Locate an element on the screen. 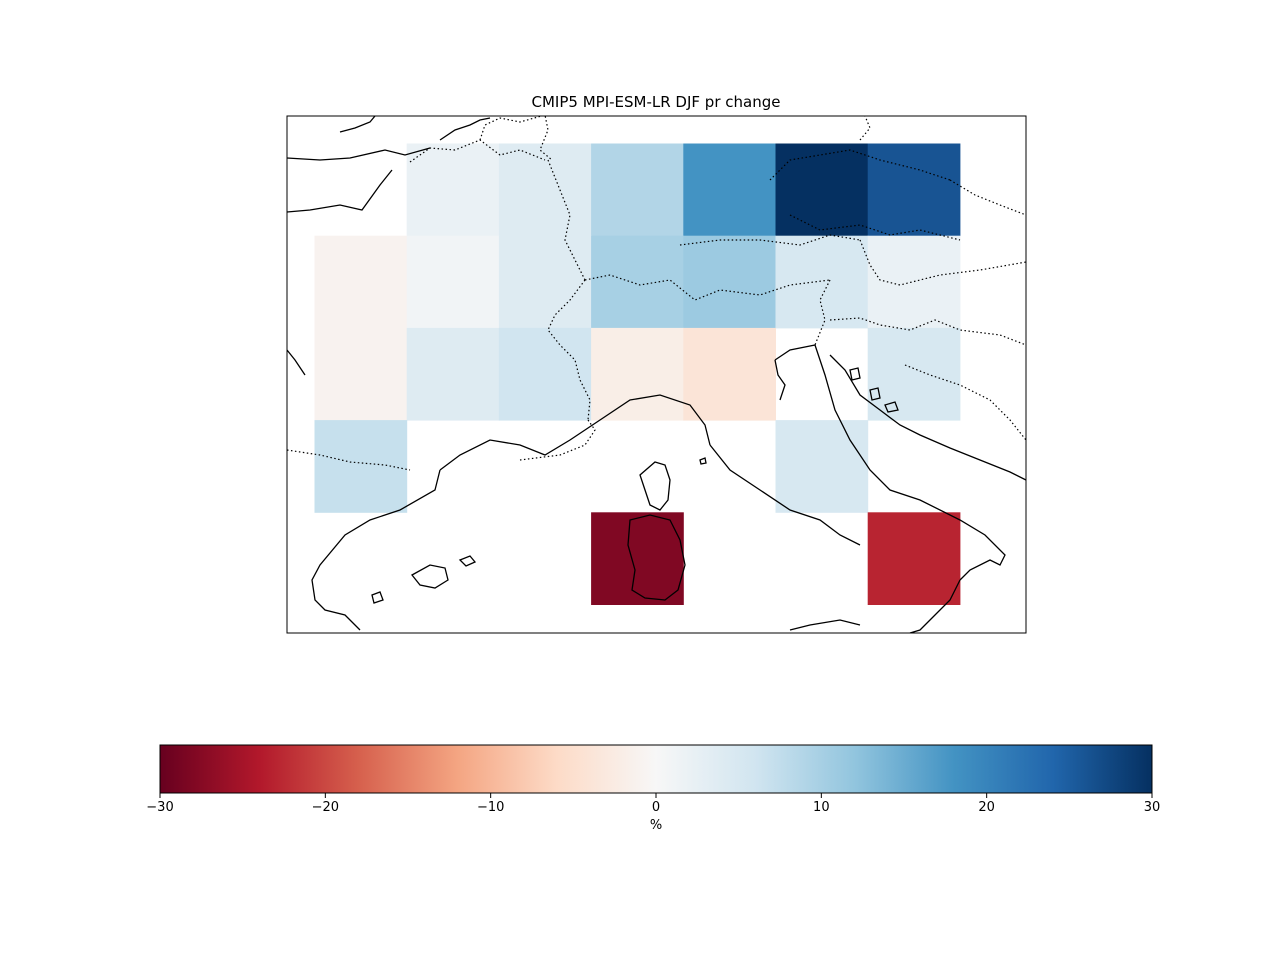  grid-cell-r1-c6 is located at coordinates (914, 282).